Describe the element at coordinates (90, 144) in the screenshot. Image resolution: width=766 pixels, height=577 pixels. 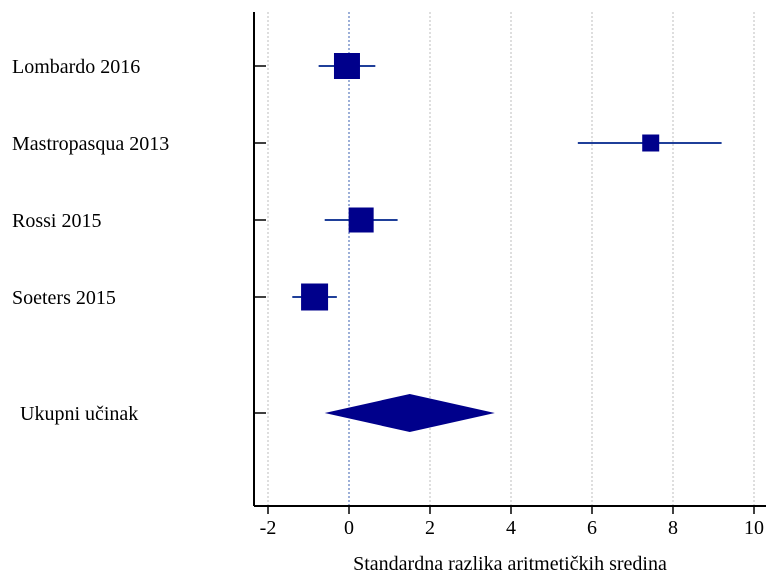
I see `study-label: Mastropasqua 2013` at that location.